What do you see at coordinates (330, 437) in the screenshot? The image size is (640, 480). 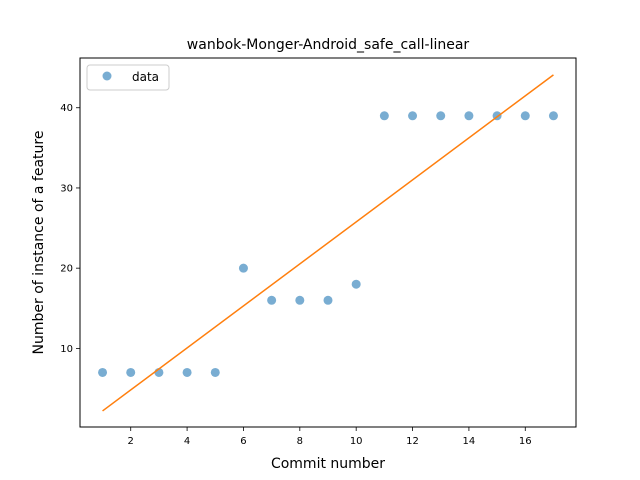 I see `x-axis: 2 4 6 8 10 12 14 16` at bounding box center [330, 437].